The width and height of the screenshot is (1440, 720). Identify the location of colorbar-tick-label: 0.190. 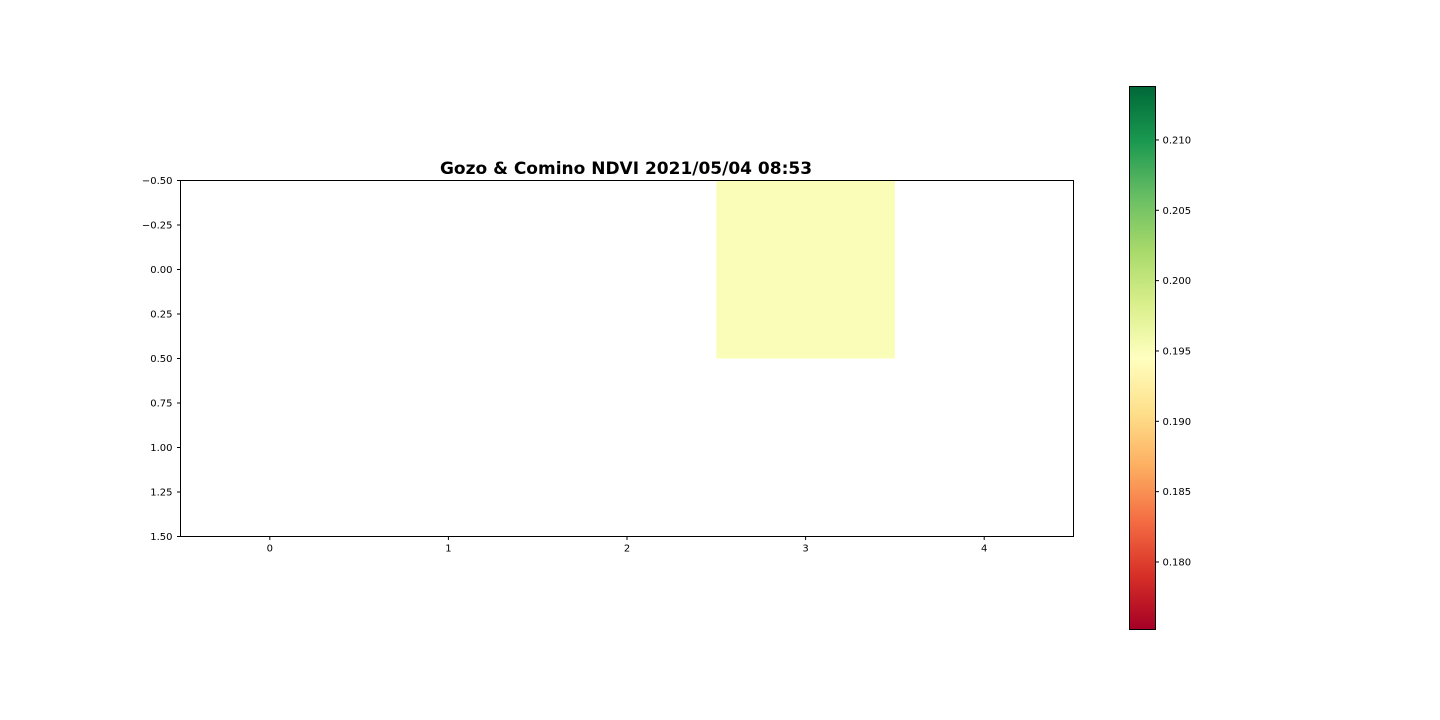
(1177, 422).